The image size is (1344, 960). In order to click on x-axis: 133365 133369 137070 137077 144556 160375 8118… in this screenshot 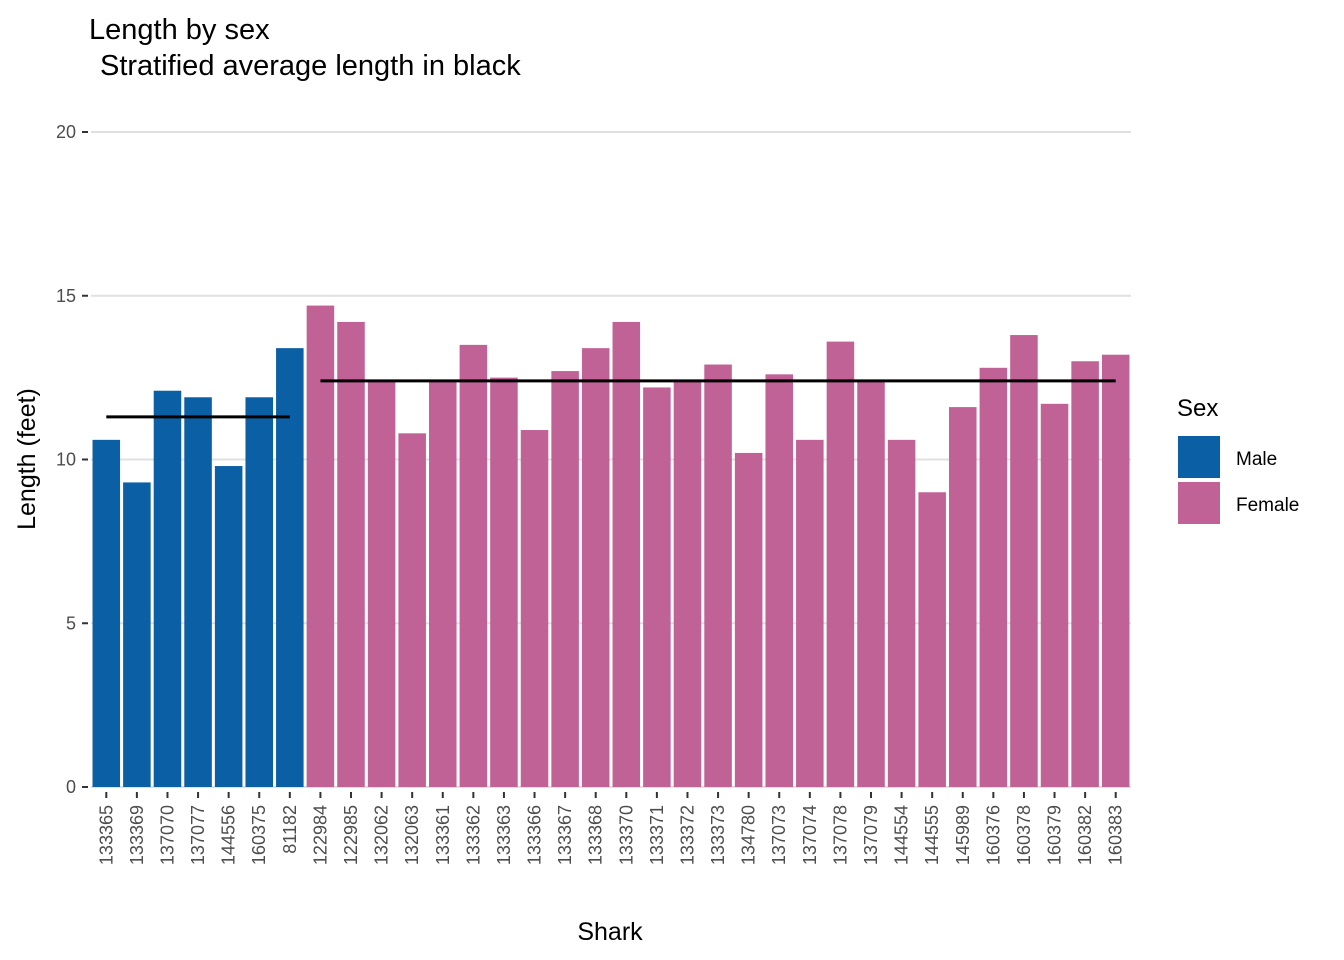, I will do `click(611, 828)`.